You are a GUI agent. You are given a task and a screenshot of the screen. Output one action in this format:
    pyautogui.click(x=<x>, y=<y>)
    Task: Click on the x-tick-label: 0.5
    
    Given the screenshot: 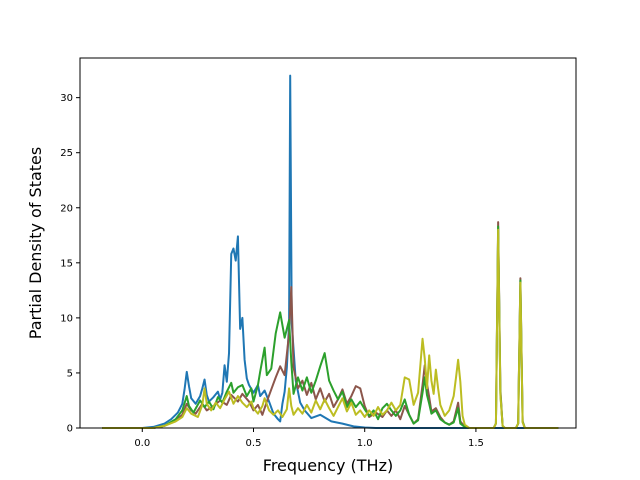 What is the action you would take?
    pyautogui.click(x=254, y=443)
    